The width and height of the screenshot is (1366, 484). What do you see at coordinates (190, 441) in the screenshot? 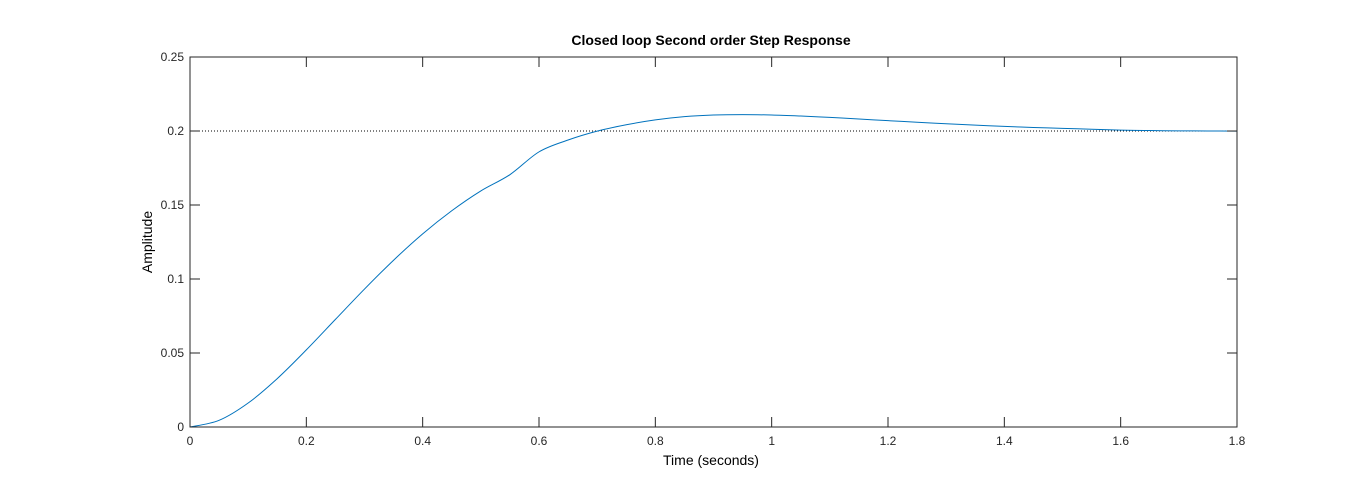
I see `x-tick-label: 0` at bounding box center [190, 441].